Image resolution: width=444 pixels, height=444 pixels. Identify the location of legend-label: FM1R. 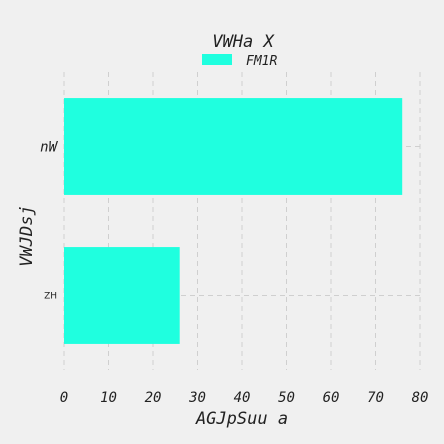
(261, 61).